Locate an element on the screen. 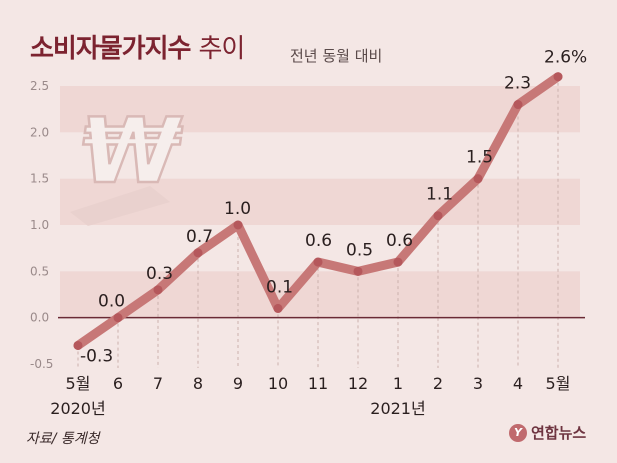 This screenshot has height=463, width=617. x-tick-label: 4 is located at coordinates (518, 383).